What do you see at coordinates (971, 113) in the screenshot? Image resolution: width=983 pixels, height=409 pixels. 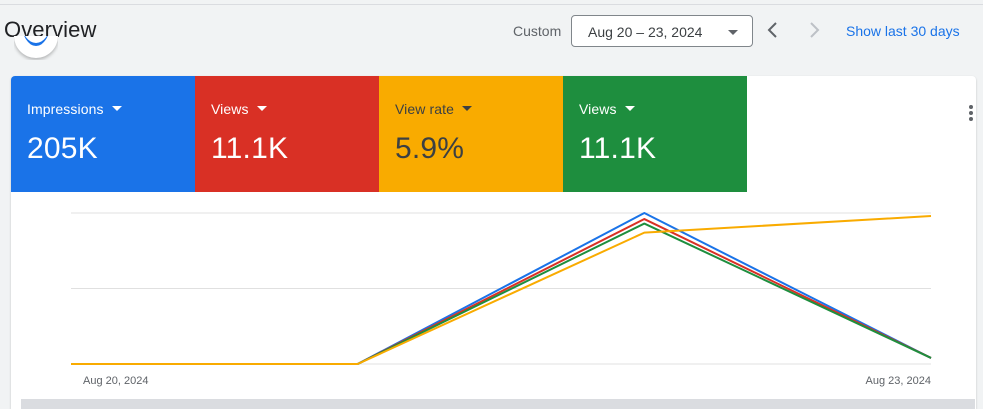 I see `more-options-button` at bounding box center [971, 113].